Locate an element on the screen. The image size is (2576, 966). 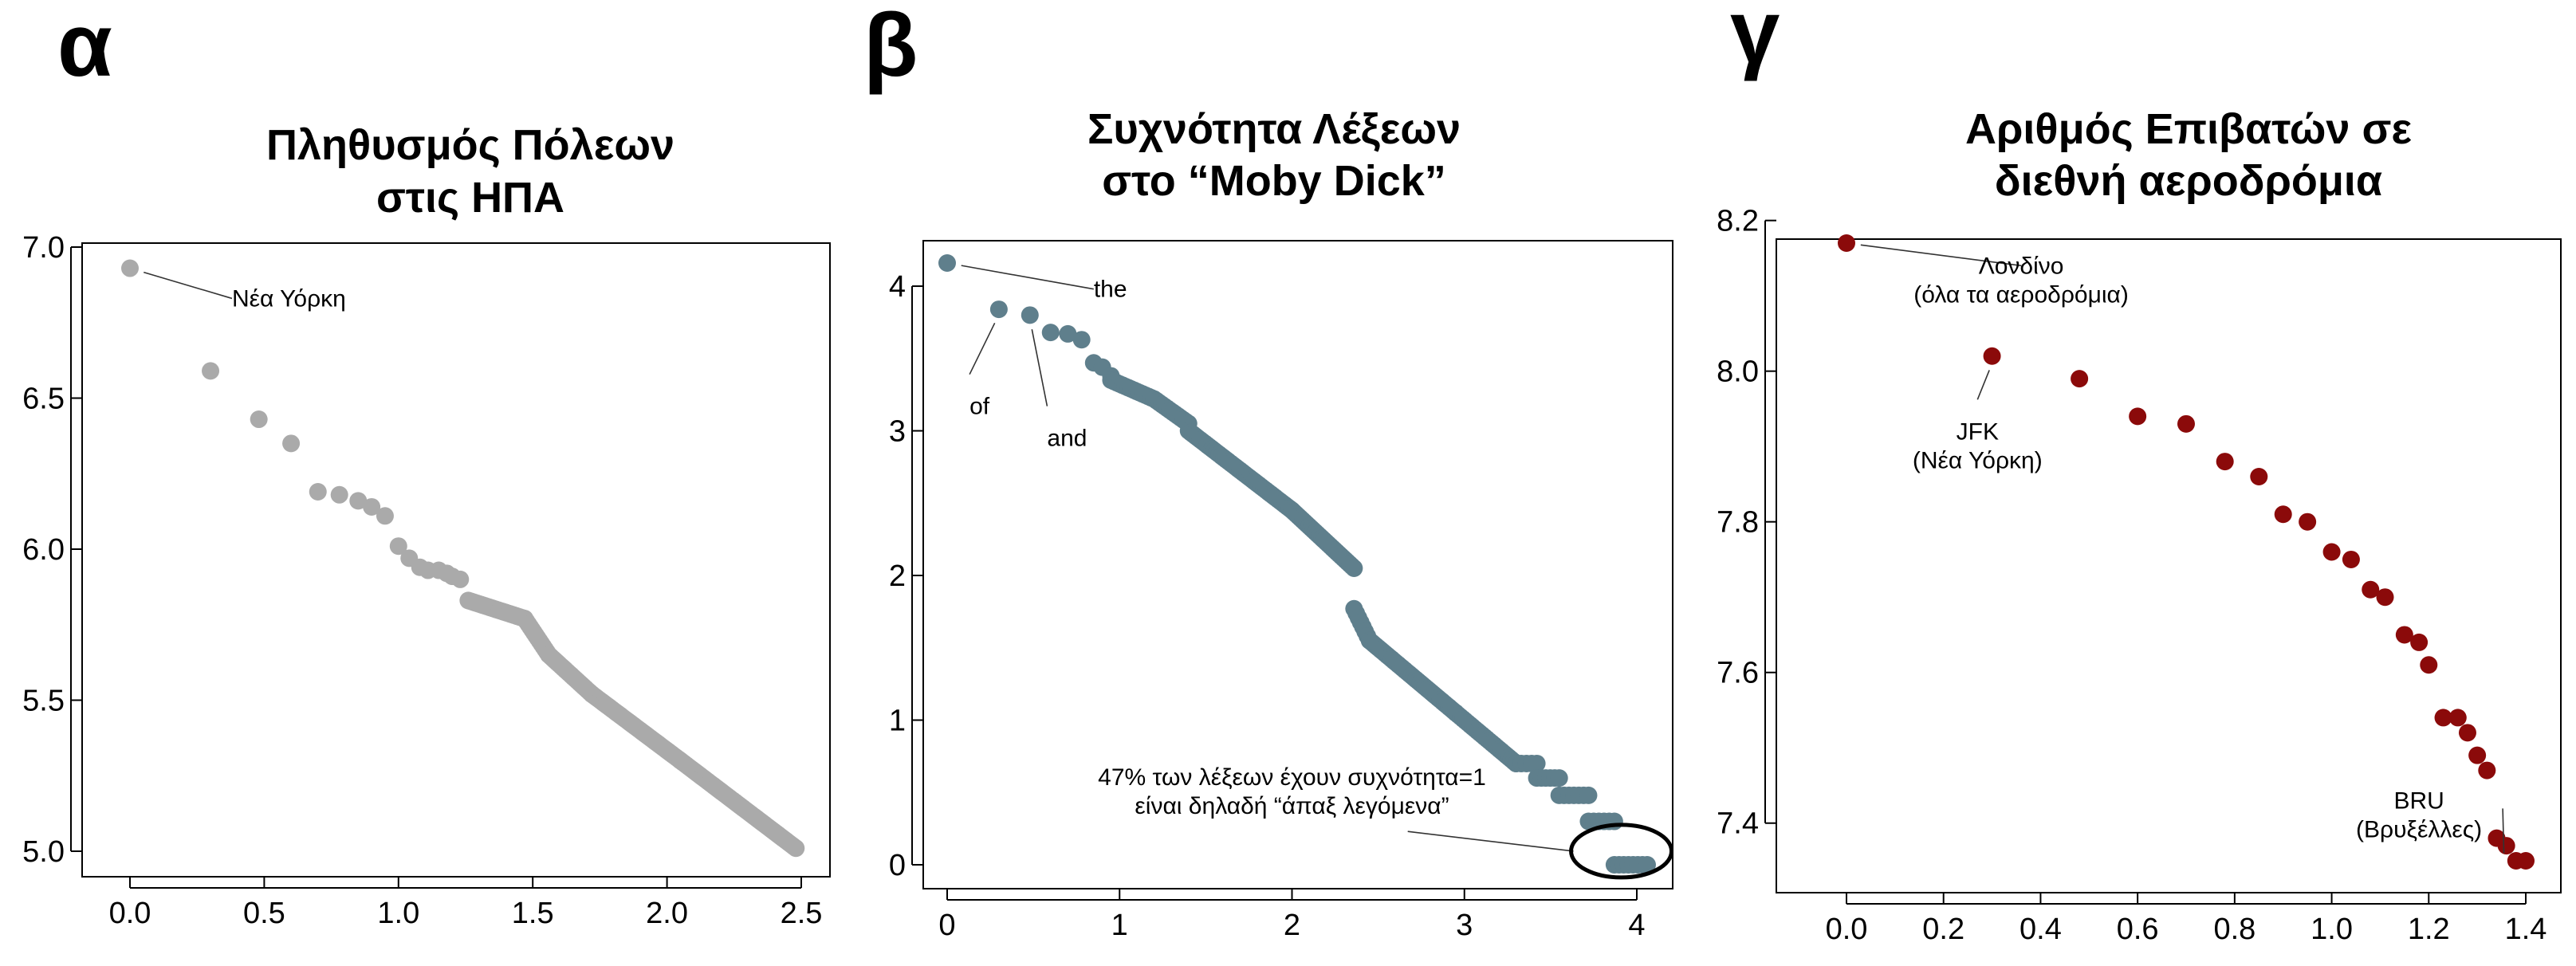
x-tick-label: 4 is located at coordinates (1637, 925).